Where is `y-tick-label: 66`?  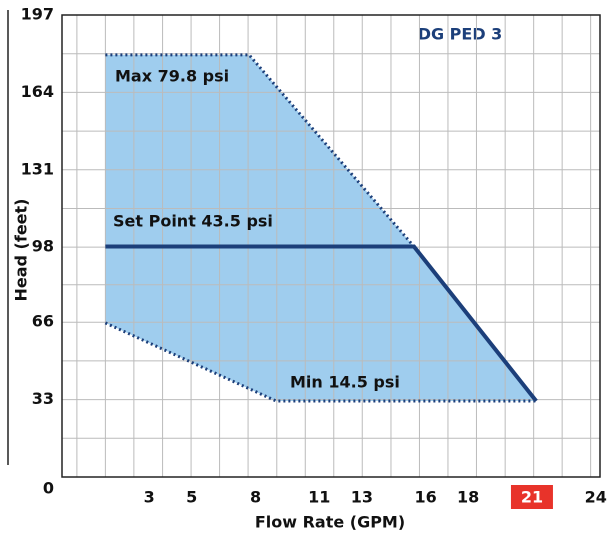
y-tick-label: 66 is located at coordinates (43, 321).